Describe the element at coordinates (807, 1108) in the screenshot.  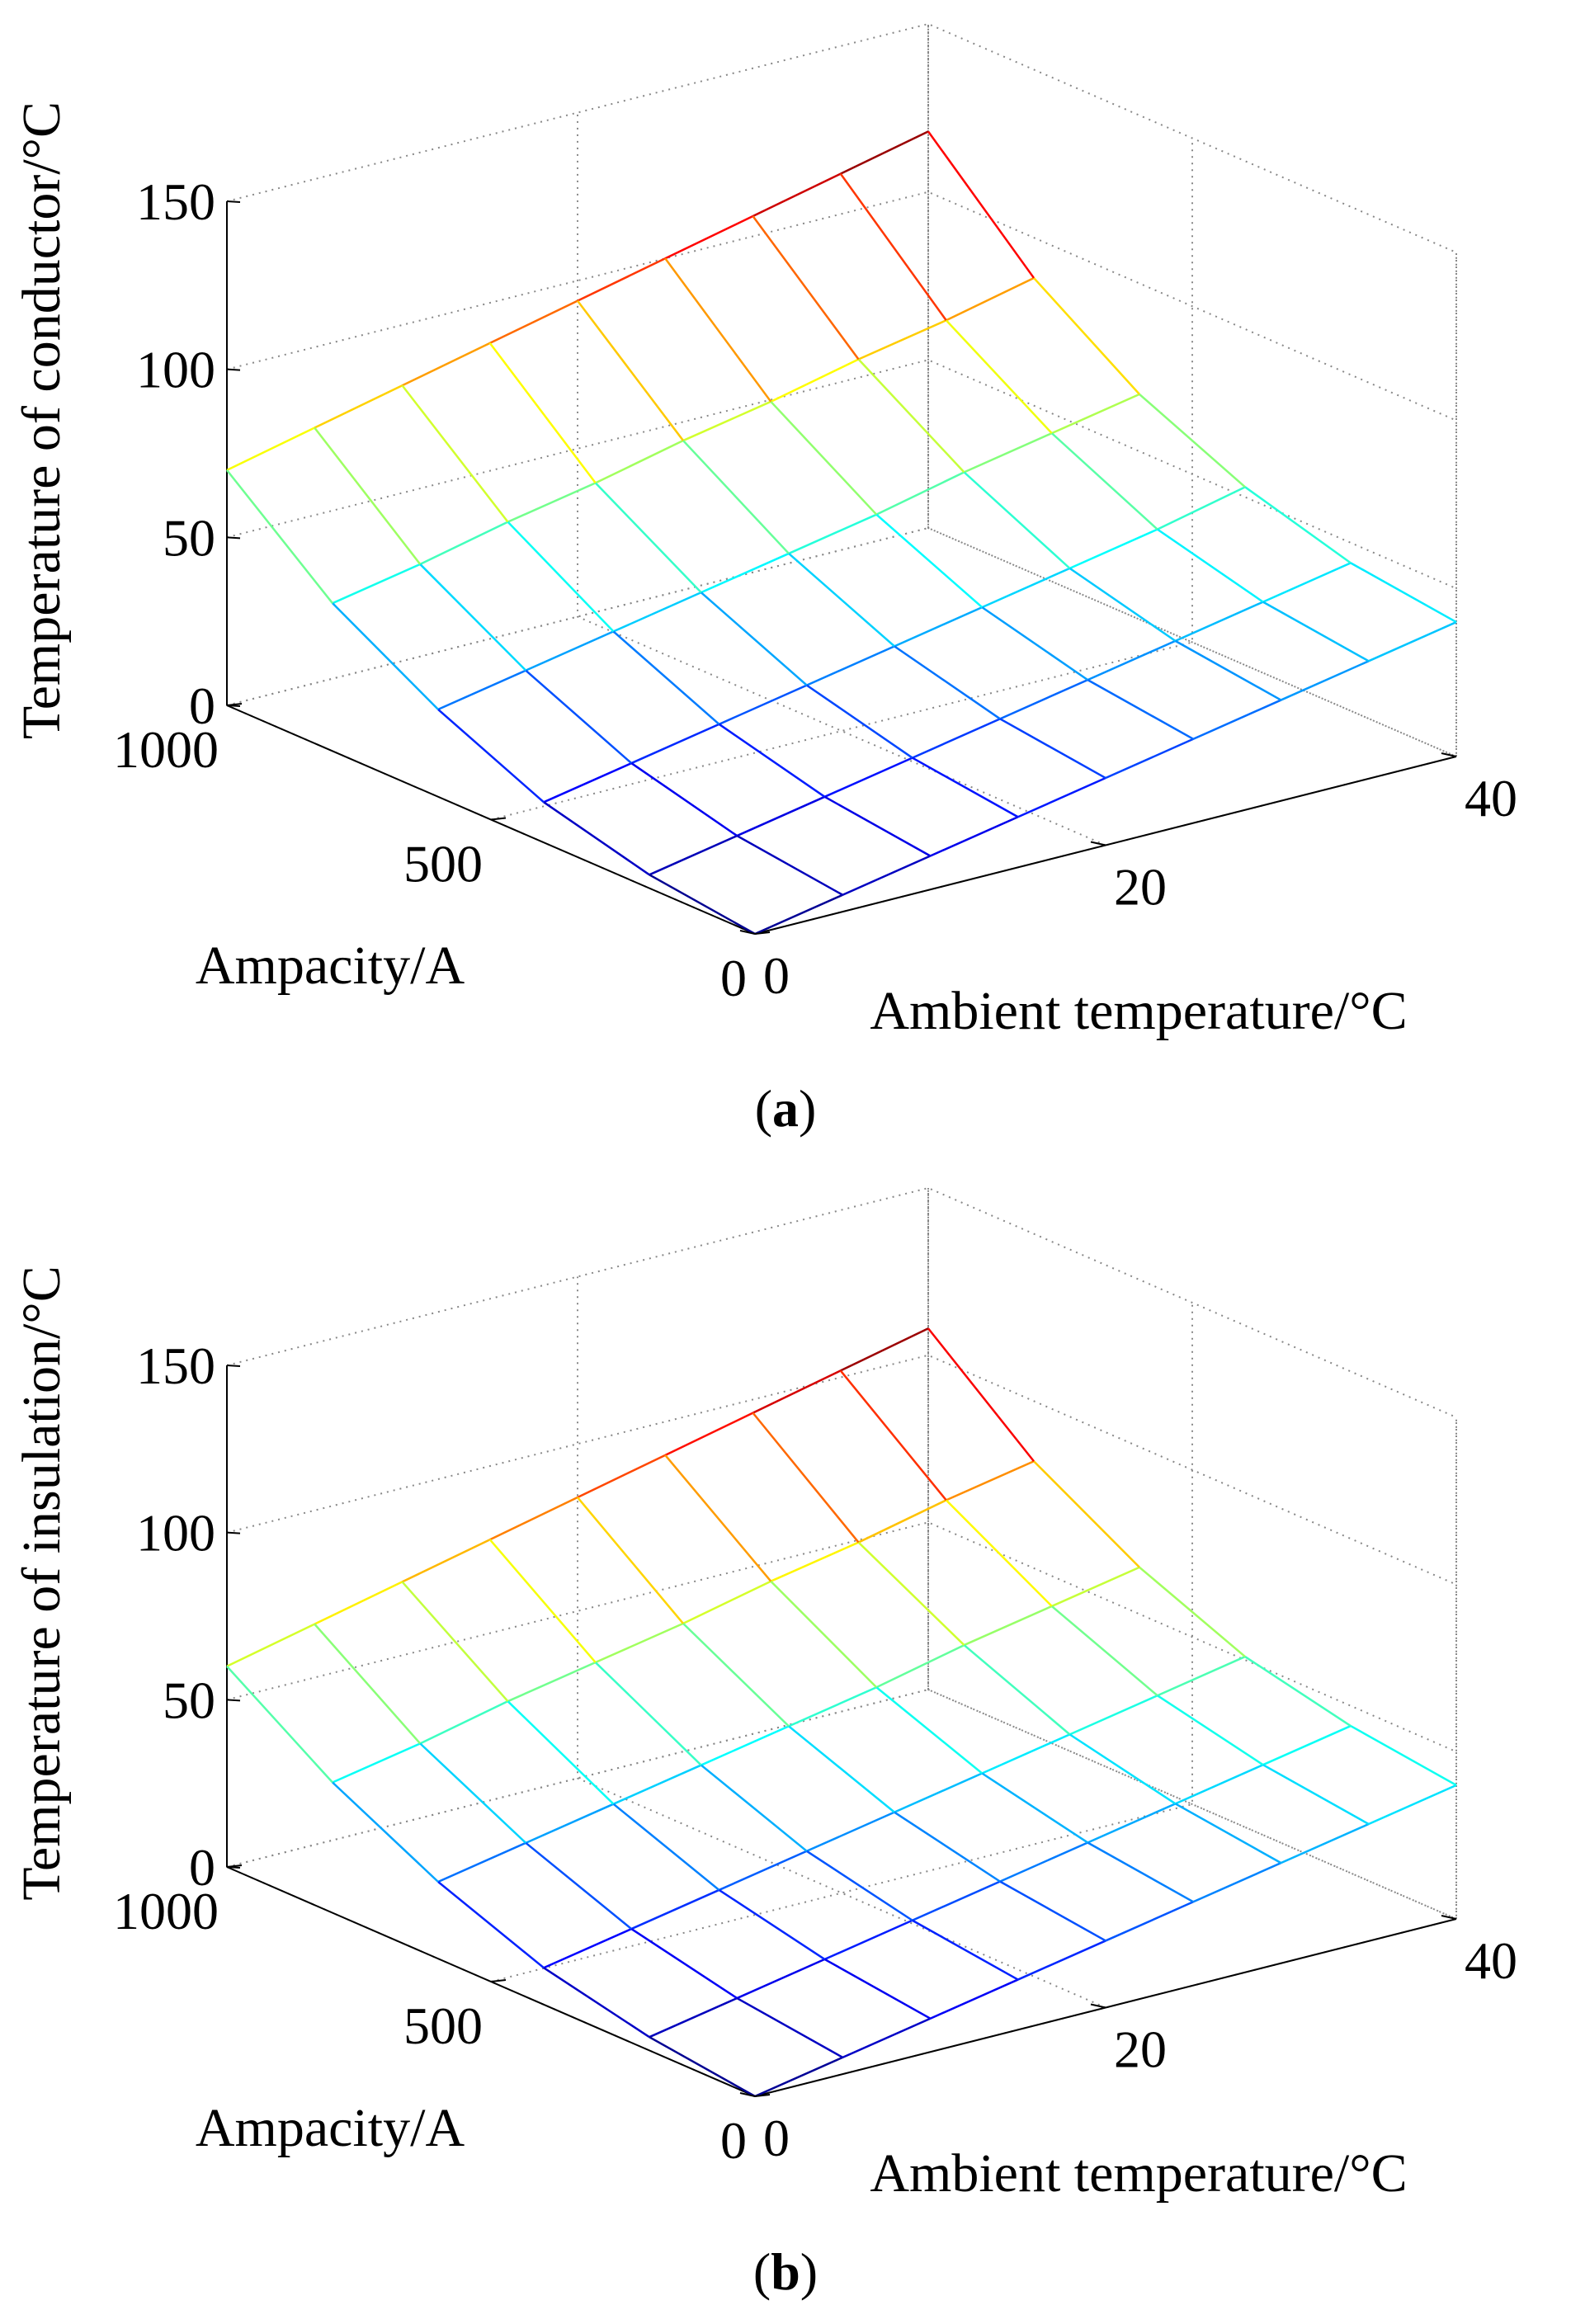
I see `caption-close: )` at that location.